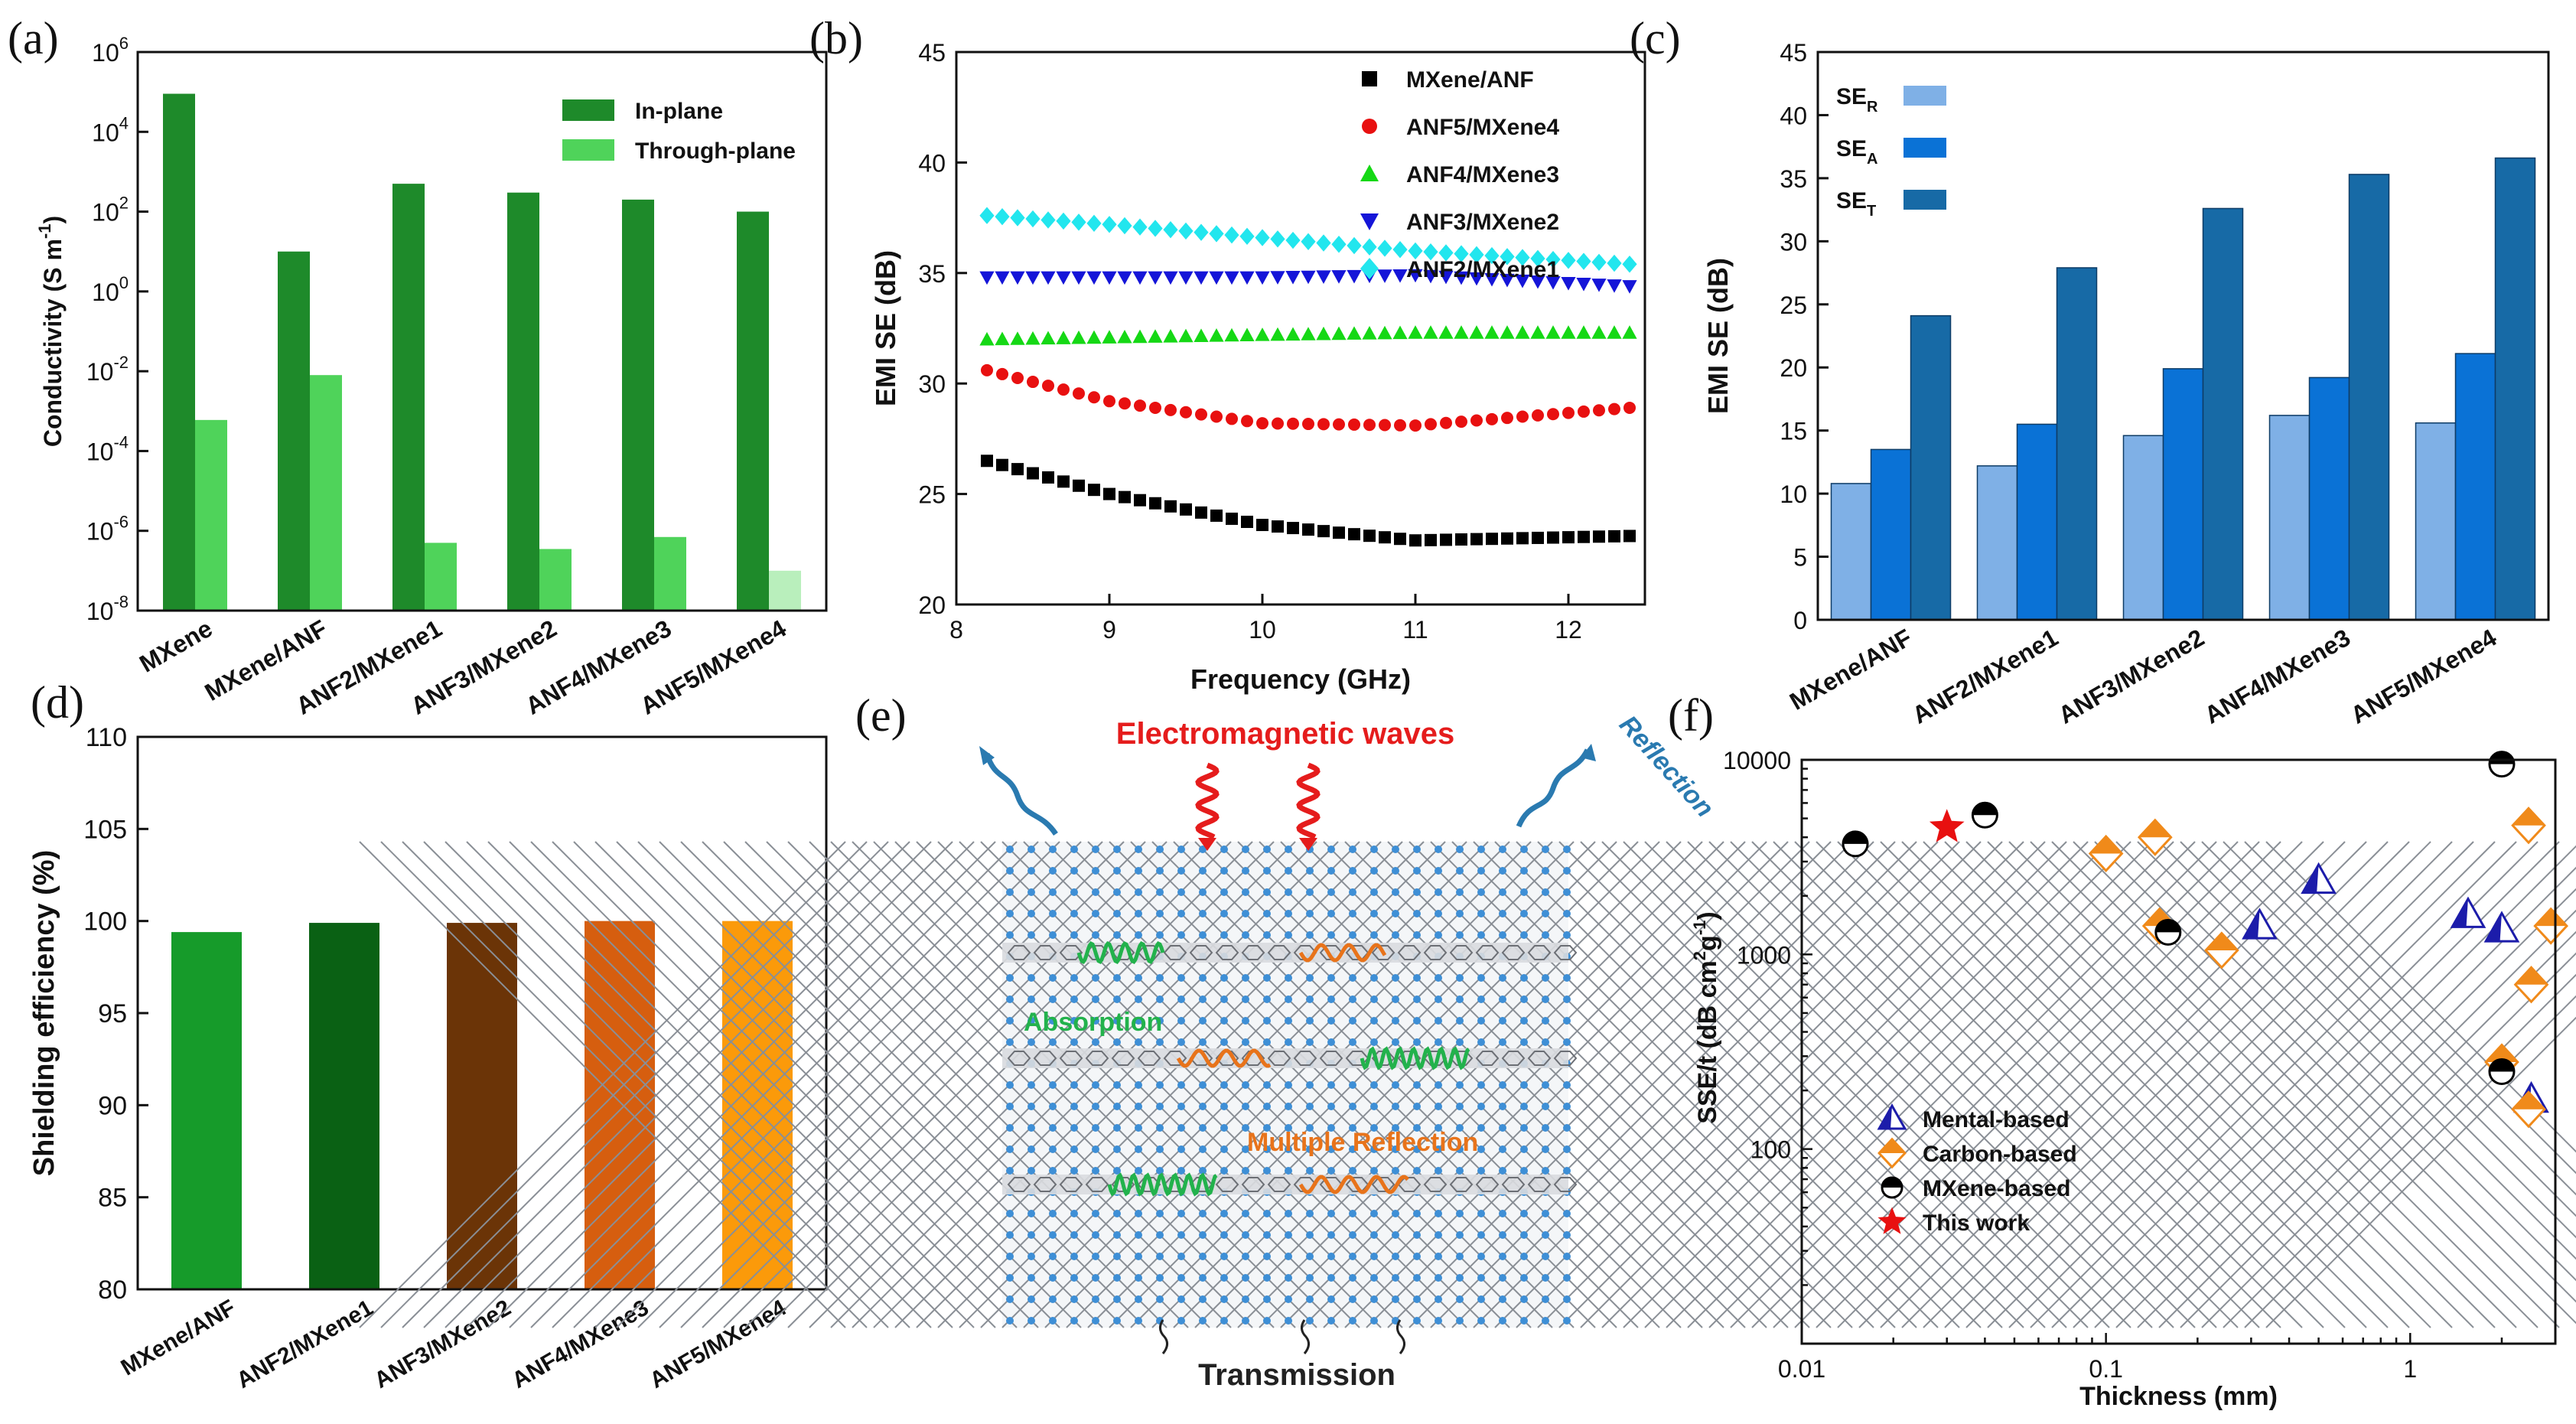  What do you see at coordinates (1794, 53) in the screenshot?
I see `y-tick-label: 45` at bounding box center [1794, 53].